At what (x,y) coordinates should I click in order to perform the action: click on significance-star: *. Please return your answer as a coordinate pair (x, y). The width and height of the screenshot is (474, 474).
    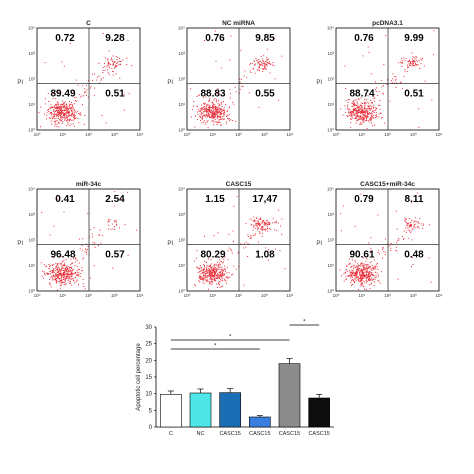
    Looking at the image, I should click on (215, 347).